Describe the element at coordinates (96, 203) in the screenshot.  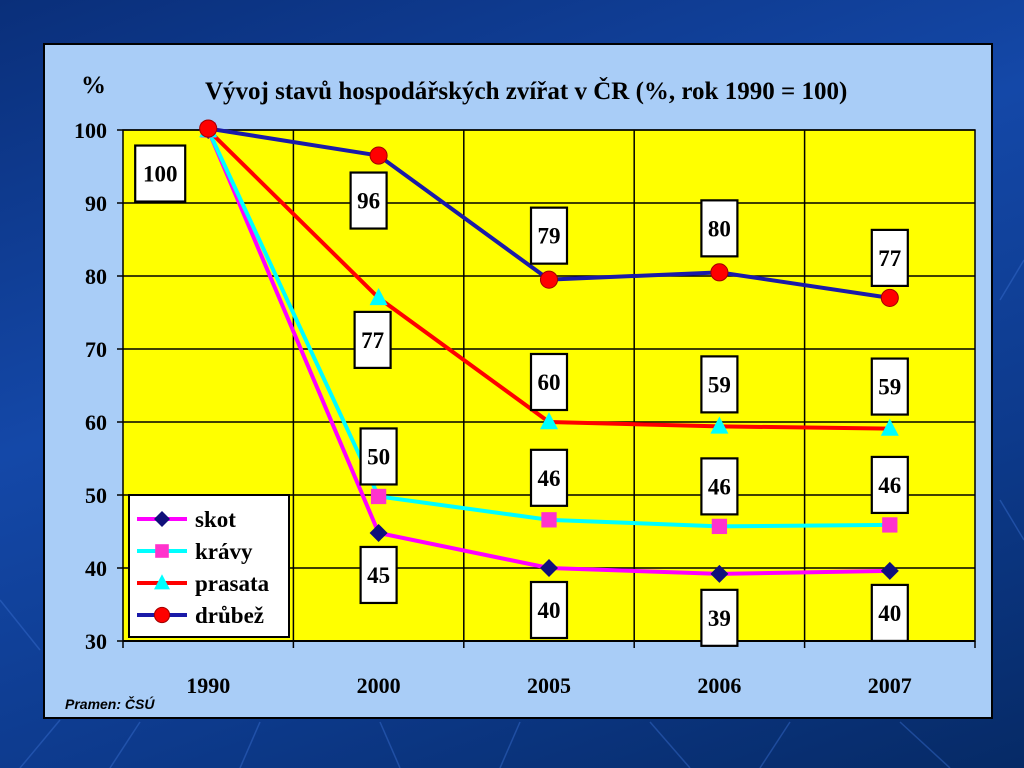
I see `y-tick-label: 90` at that location.